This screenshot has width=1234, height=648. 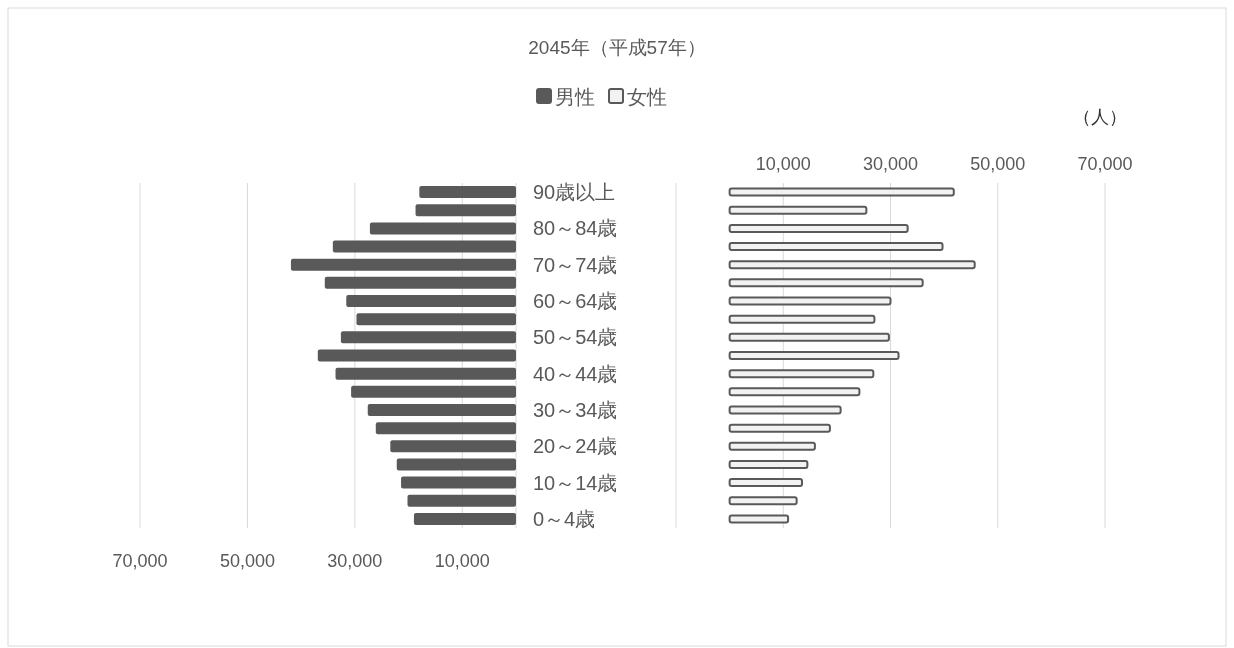 I want to click on y-tick-label: 0～4歳, so click(x=564, y=518).